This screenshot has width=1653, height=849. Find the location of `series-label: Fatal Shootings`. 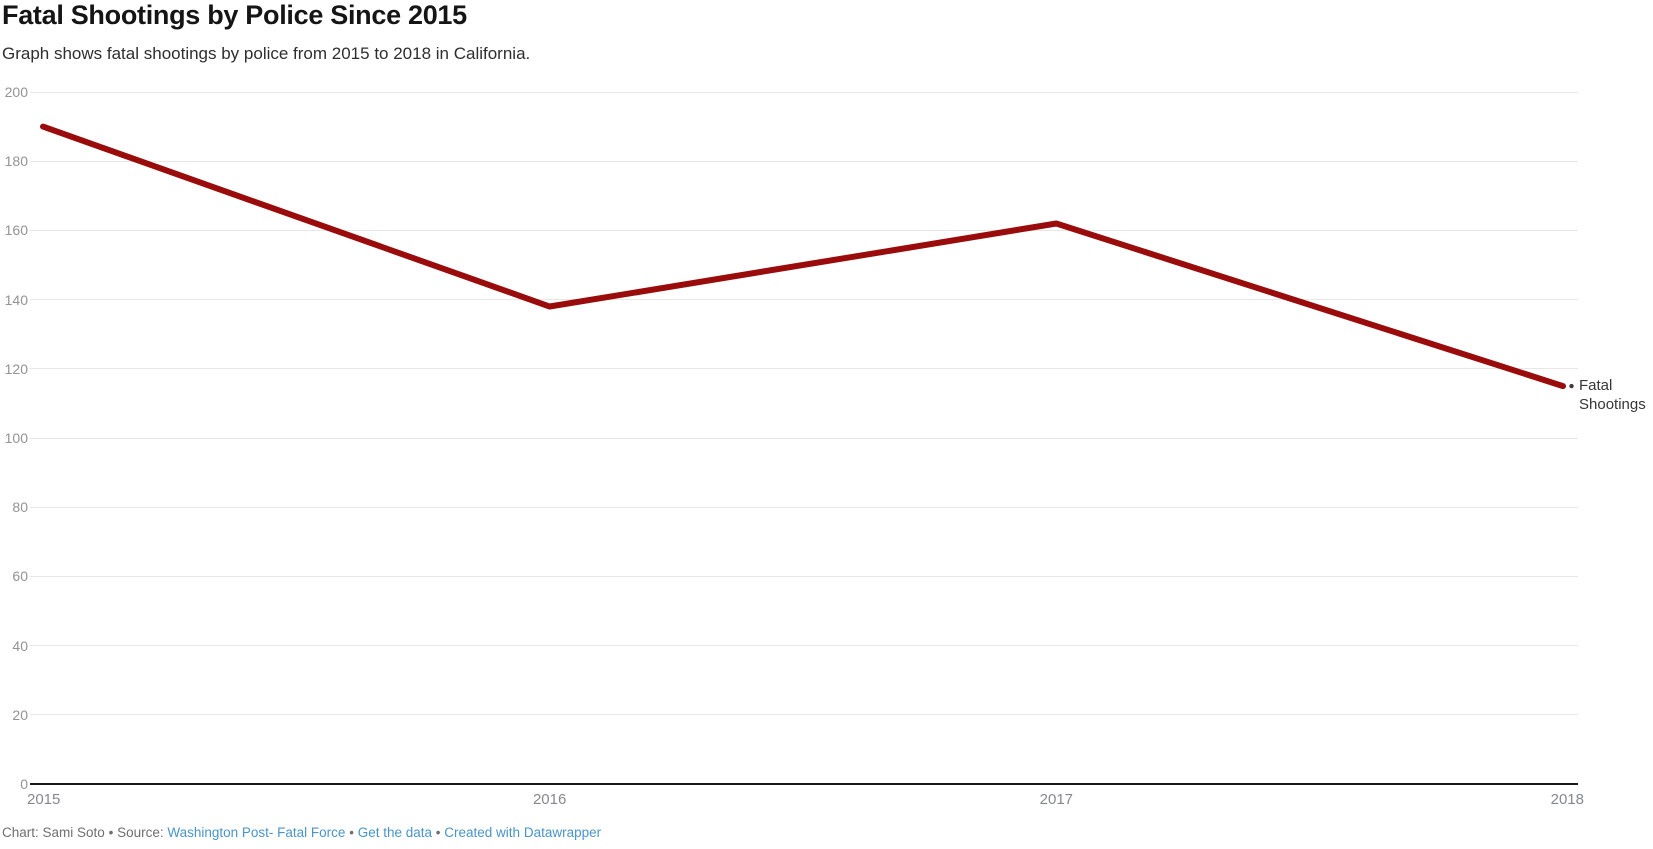

series-label: Fatal Shootings is located at coordinates (1612, 395).